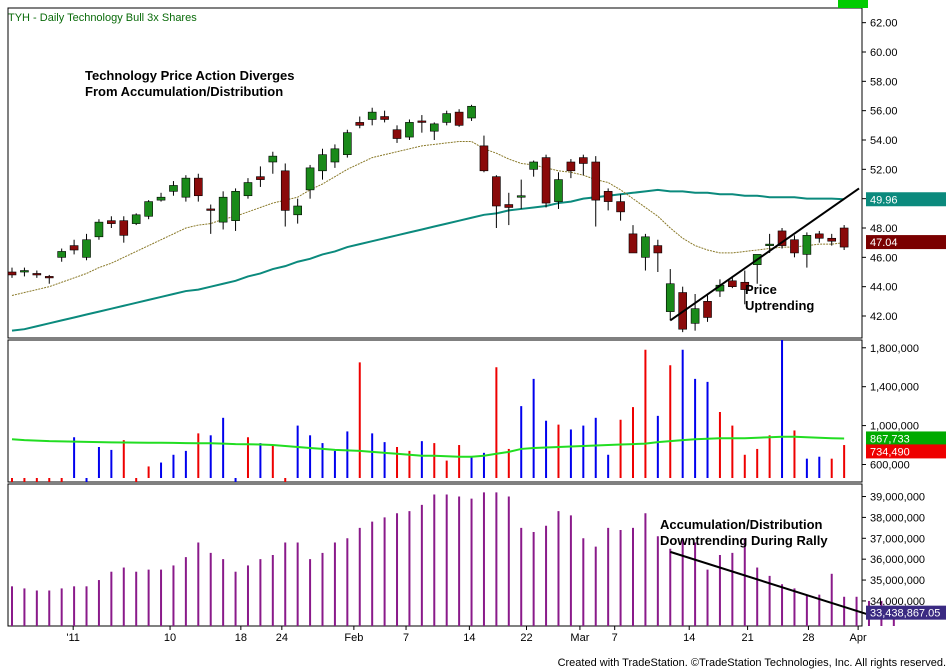 This screenshot has height=669, width=952. Describe the element at coordinates (775, 403) in the screenshot. I see `trendlines` at that location.